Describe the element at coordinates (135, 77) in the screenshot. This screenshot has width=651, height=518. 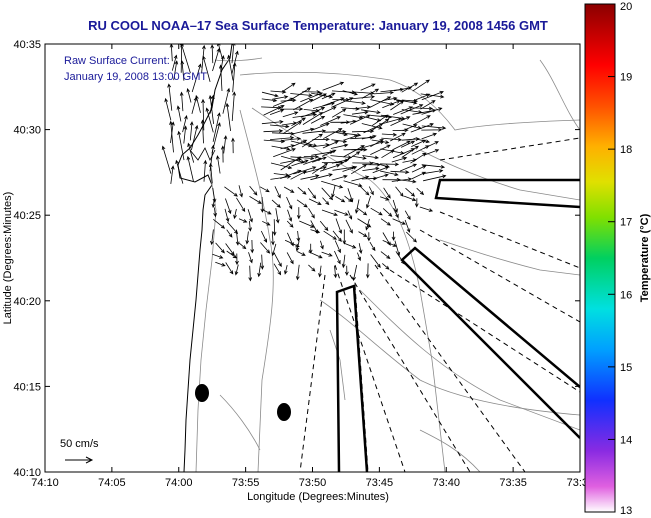
I see `current-label-line2: January 19, 2008 13:00 GMT` at that location.